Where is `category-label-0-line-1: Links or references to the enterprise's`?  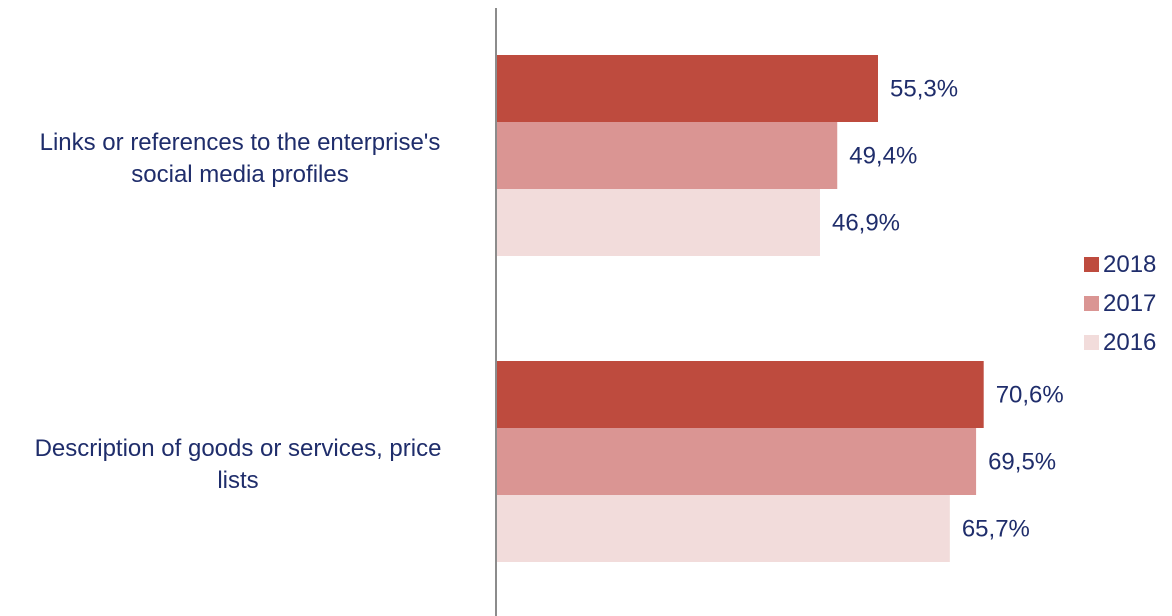 category-label-0-line-1: Links or references to the enterprise's is located at coordinates (240, 142).